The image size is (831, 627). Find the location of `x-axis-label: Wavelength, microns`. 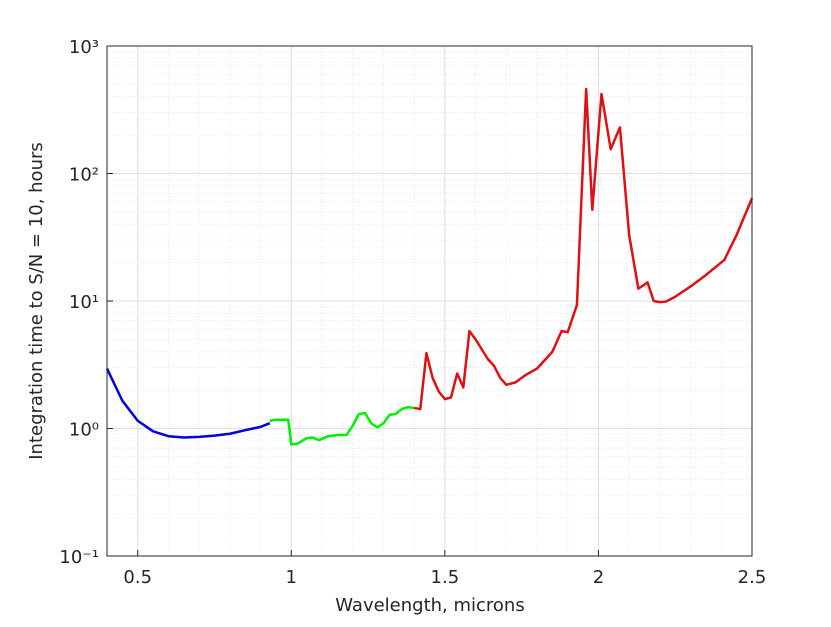

x-axis-label: Wavelength, microns is located at coordinates (429, 605).